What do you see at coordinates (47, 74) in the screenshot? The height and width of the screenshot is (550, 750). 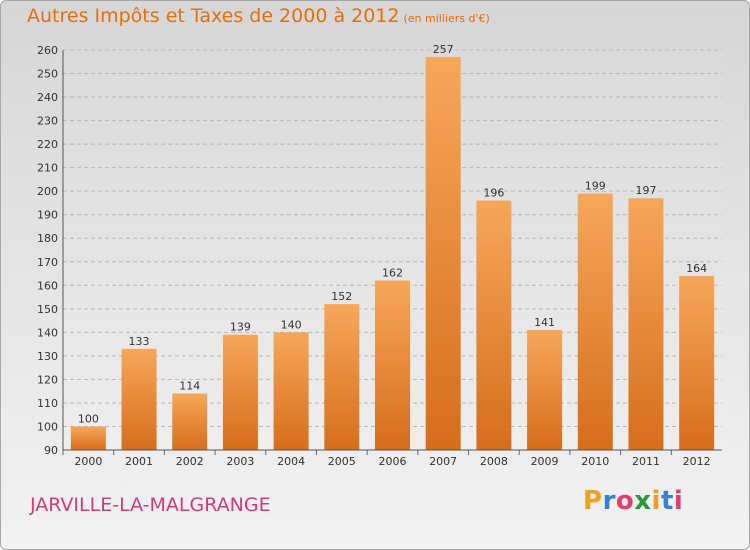 I see `y-tick-label: 250` at bounding box center [47, 74].